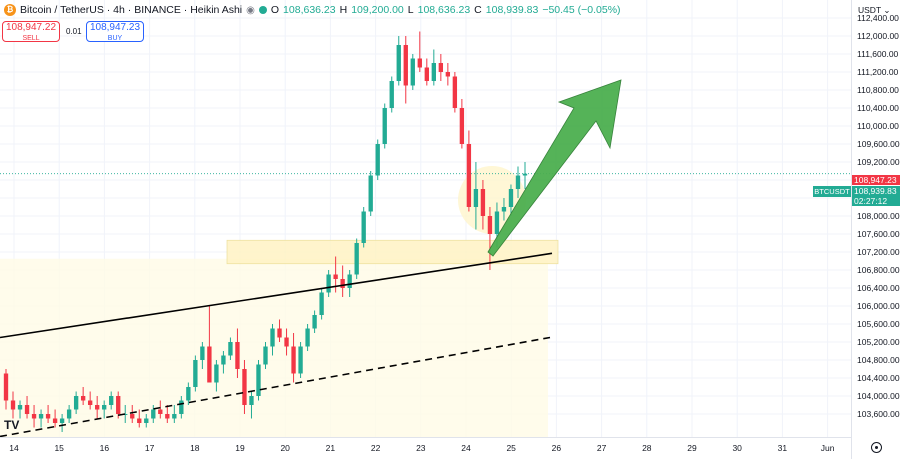 This screenshot has width=900, height=459. I want to click on open-label: O, so click(275, 10).